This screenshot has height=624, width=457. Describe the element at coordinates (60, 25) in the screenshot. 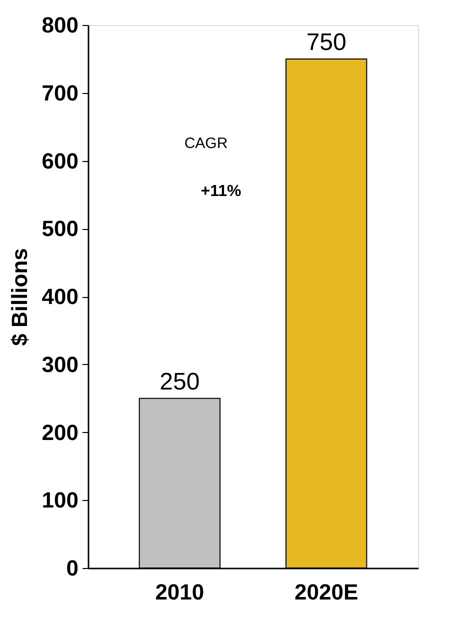

I see `y-tick-label: 800` at that location.